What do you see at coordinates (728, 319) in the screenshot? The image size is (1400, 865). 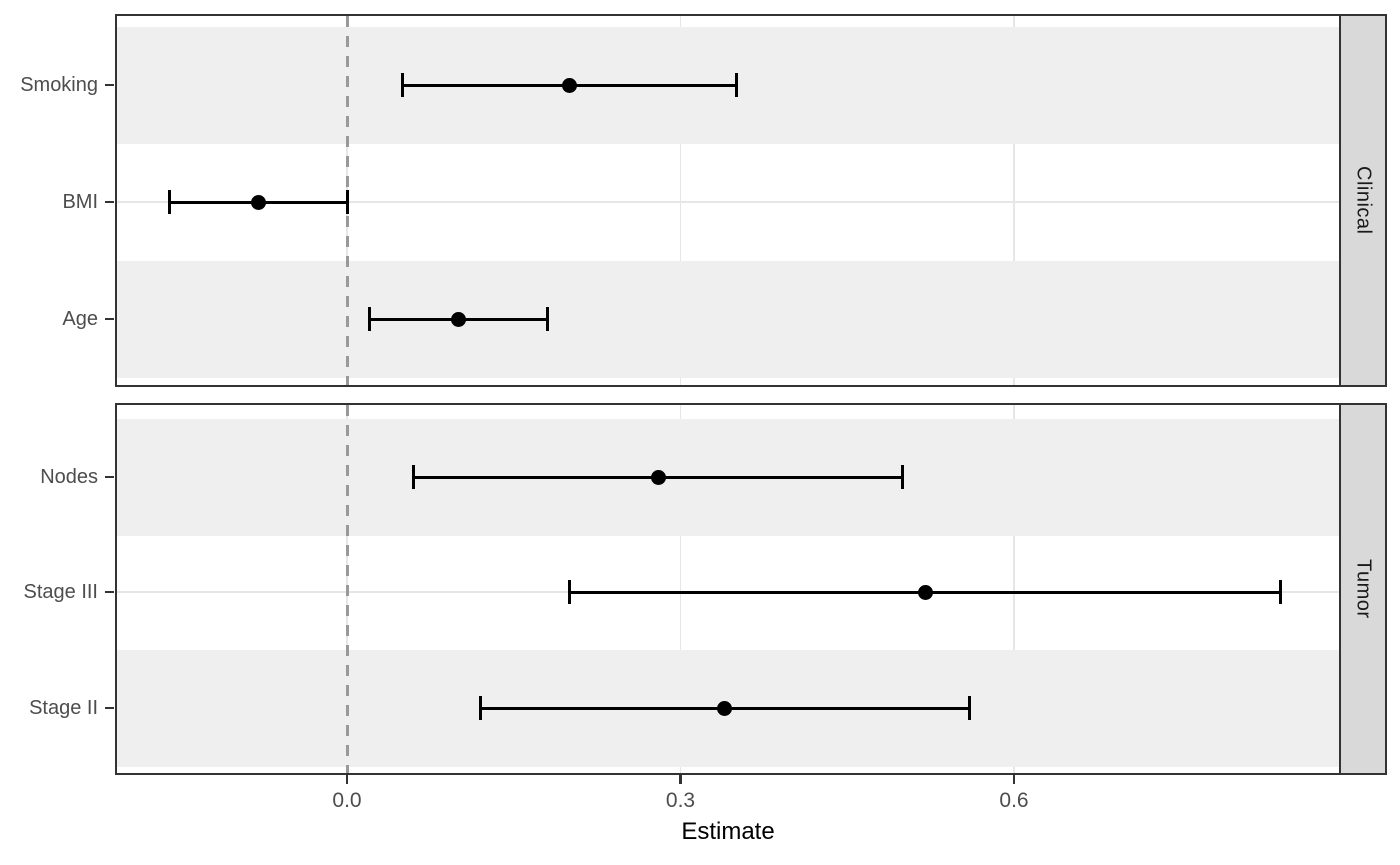 I see `stripe-band` at bounding box center [728, 319].